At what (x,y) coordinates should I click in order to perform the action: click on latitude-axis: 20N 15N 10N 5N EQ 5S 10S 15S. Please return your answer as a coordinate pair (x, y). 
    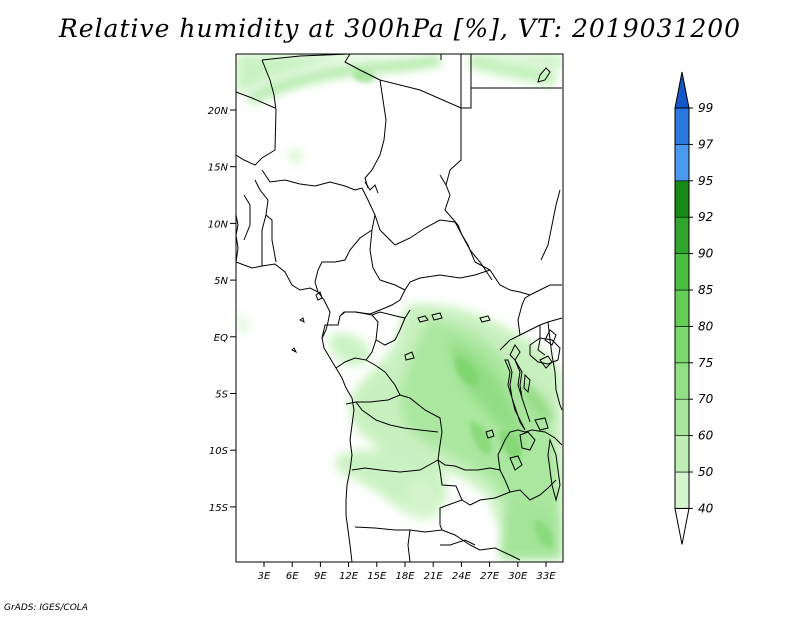
    Looking at the image, I should click on (222, 310).